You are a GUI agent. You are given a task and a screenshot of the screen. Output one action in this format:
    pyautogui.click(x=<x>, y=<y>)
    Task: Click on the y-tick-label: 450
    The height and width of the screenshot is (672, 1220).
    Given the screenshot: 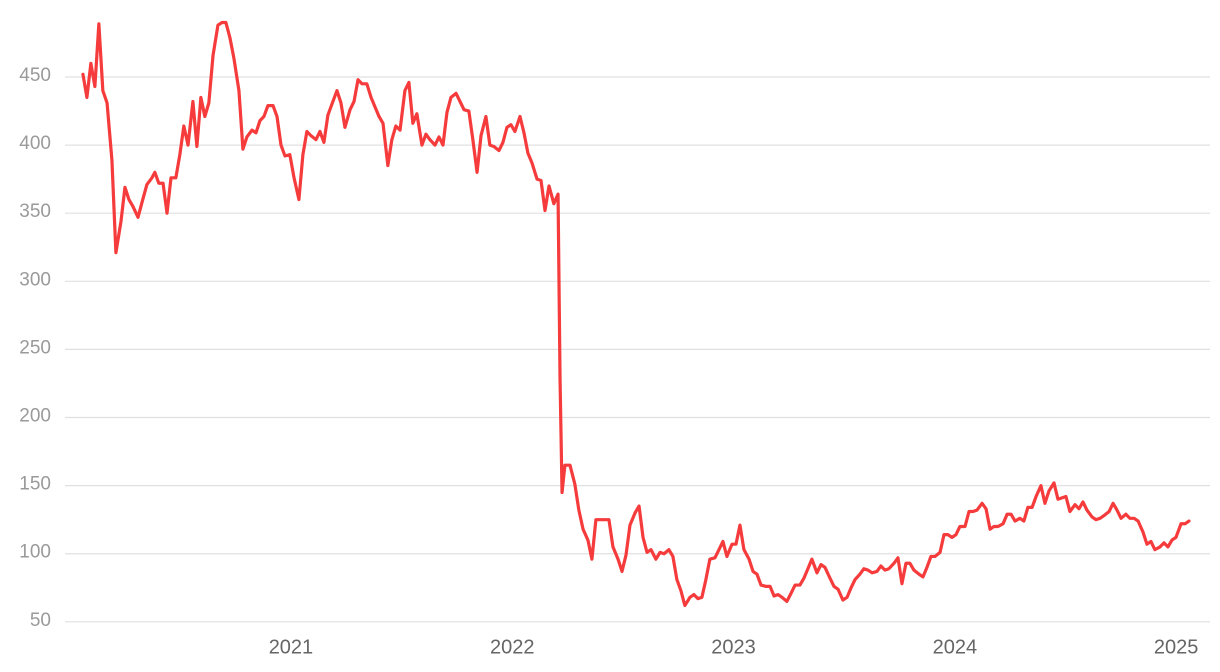 What is the action you would take?
    pyautogui.click(x=35, y=75)
    